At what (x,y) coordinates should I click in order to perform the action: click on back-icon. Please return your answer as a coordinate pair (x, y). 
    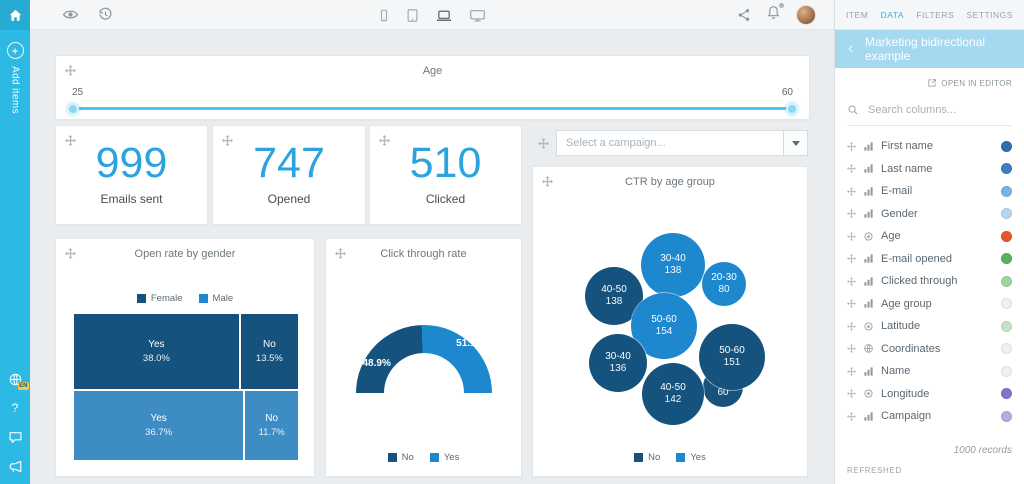
    Looking at the image, I should click on (851, 49).